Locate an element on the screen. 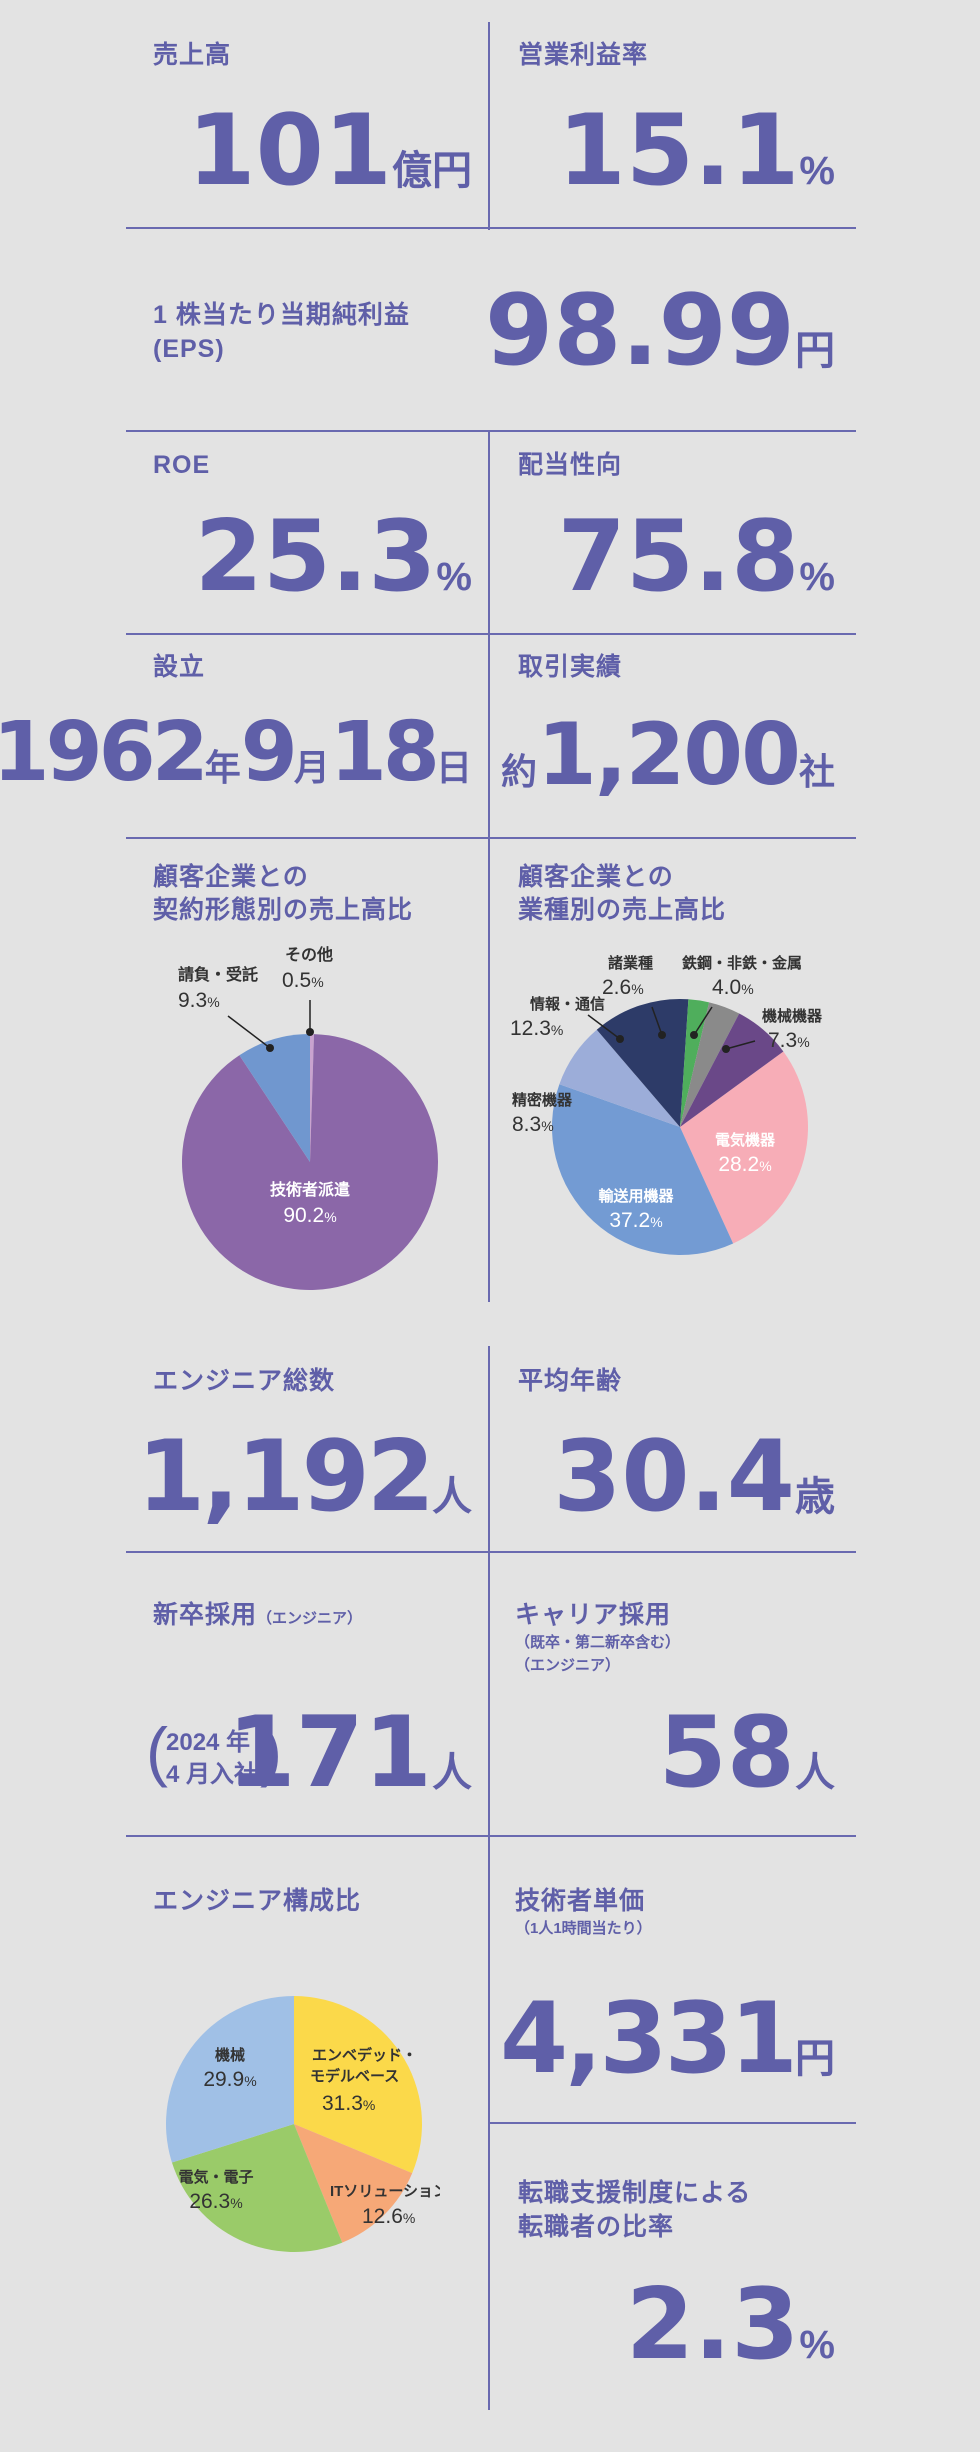  denki-label: 電気機器 is located at coordinates (745, 1140).